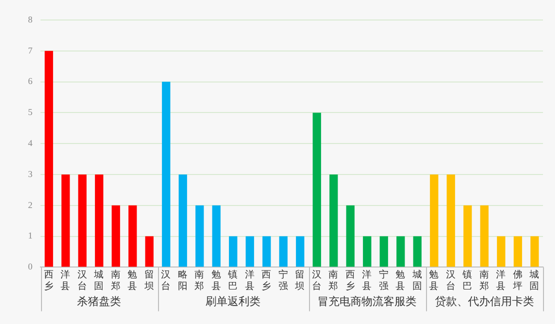 The image size is (555, 324). What do you see at coordinates (233, 301) in the screenshot?
I see `text: 刷单返利类` at bounding box center [233, 301].